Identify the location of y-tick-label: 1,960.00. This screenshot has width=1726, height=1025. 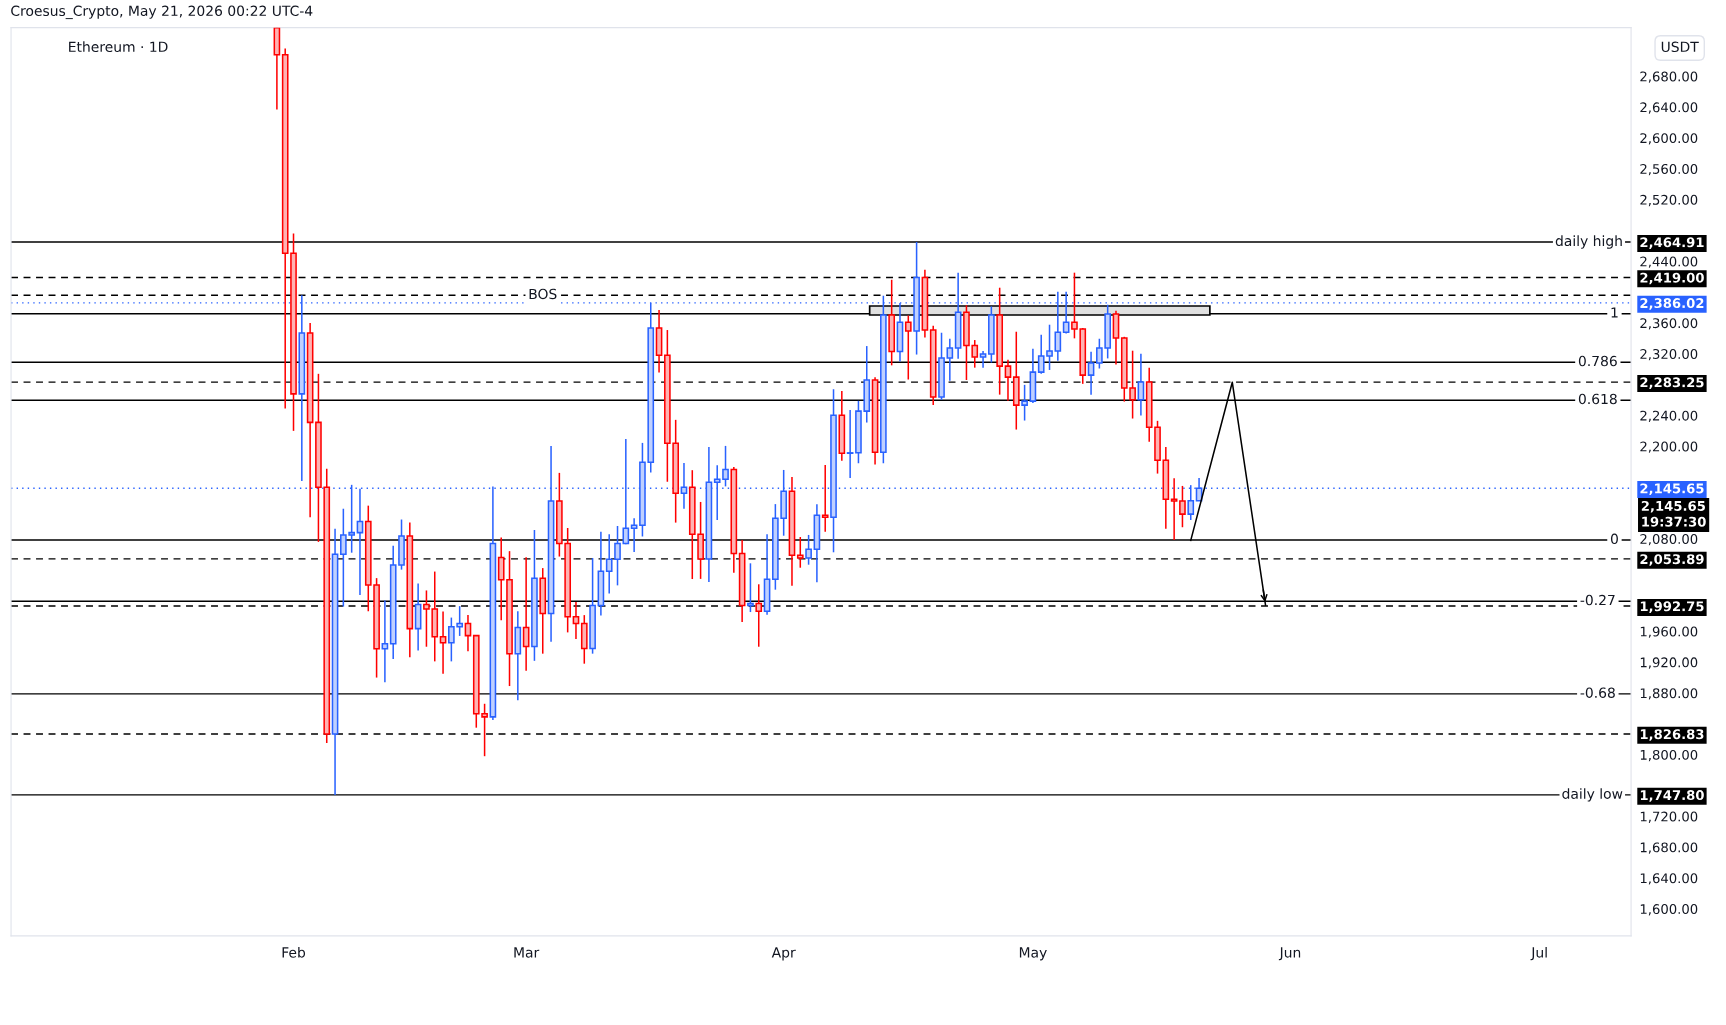
(1669, 632).